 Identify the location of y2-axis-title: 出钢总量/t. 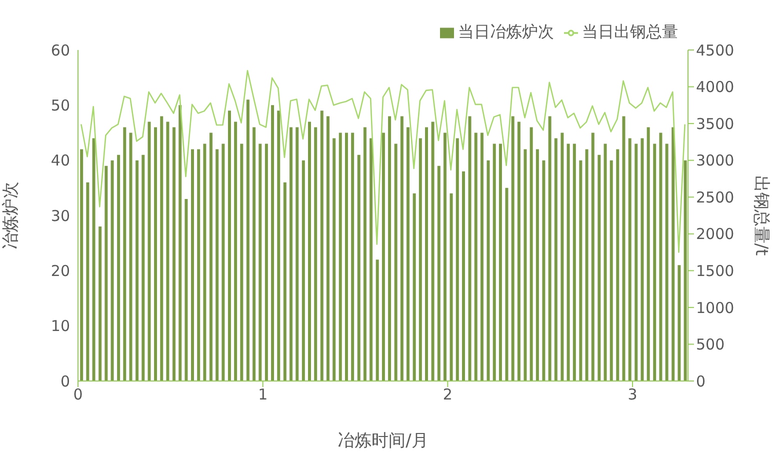
(760, 215).